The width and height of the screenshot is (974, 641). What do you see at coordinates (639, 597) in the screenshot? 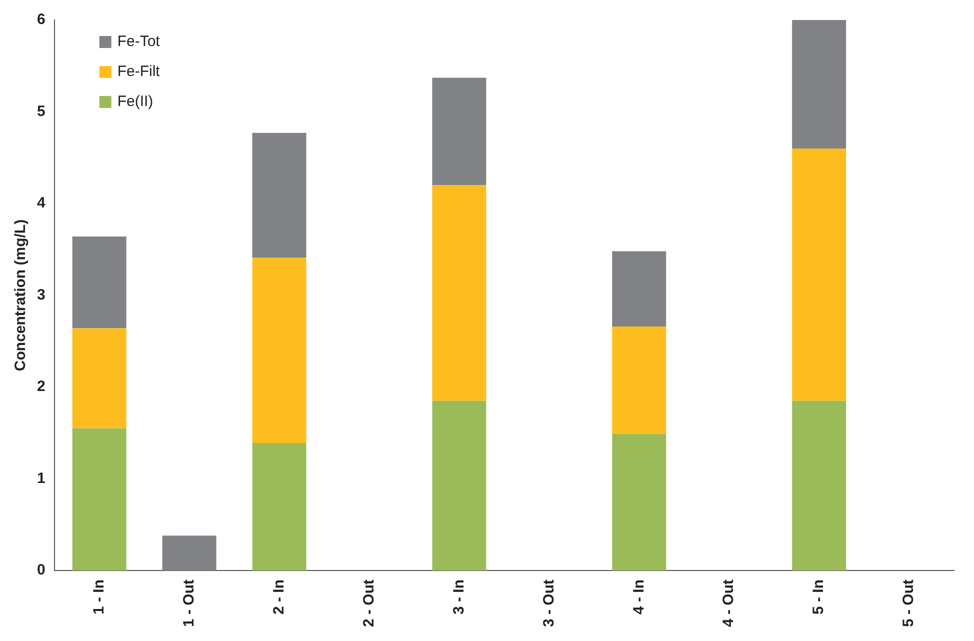
I see `x-tick-label: 4 - In` at bounding box center [639, 597].